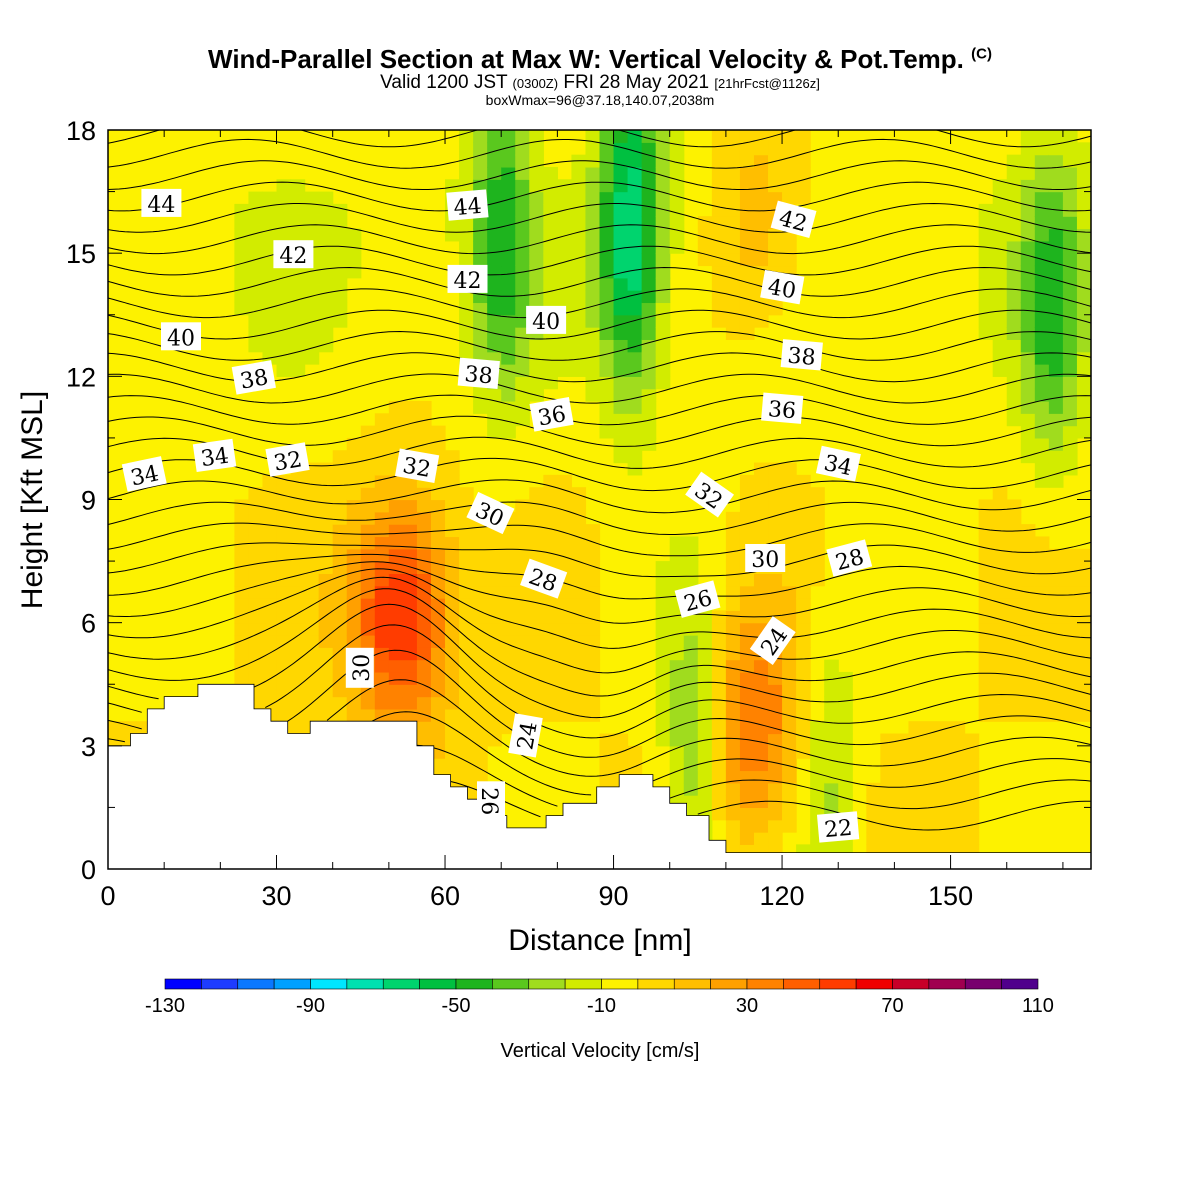 This screenshot has height=1200, width=1200. What do you see at coordinates (287, 459) in the screenshot?
I see `contour-label: 32` at bounding box center [287, 459].